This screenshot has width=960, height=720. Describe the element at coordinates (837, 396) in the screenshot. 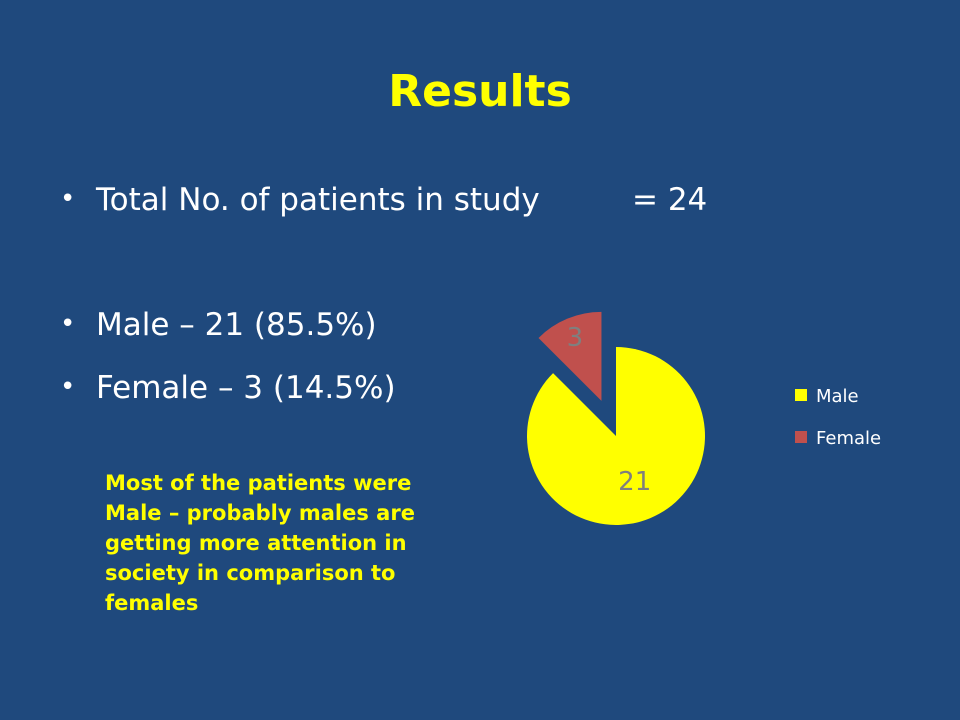

I see `legend-label-male: Male` at that location.